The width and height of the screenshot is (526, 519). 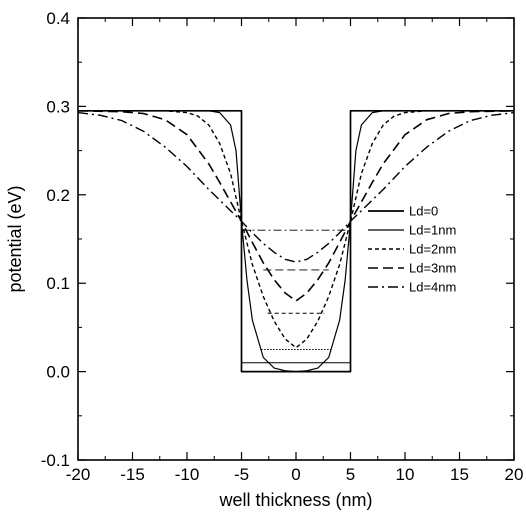 I want to click on legend-label-ld4: Ld=4nm, so click(x=432, y=287).